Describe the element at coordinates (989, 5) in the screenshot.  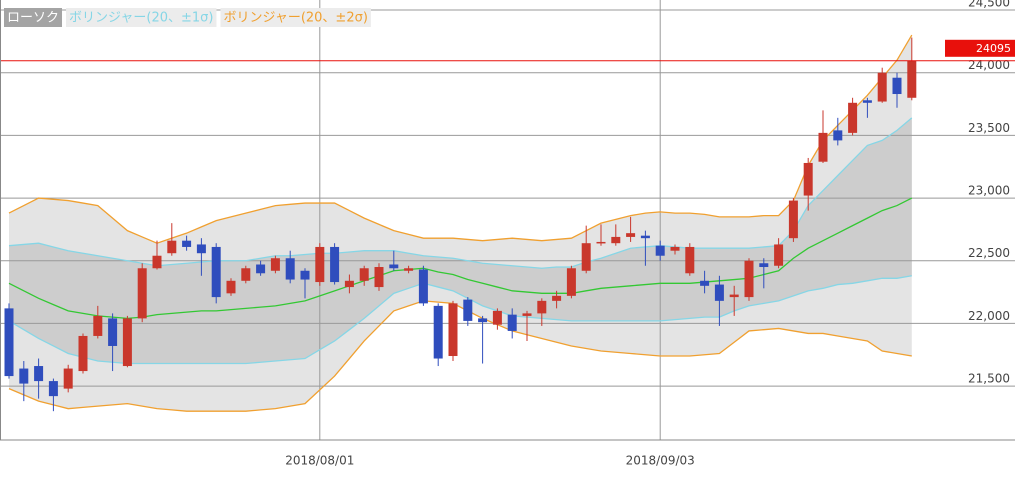
I see `y-tick-label: 24,500` at that location.